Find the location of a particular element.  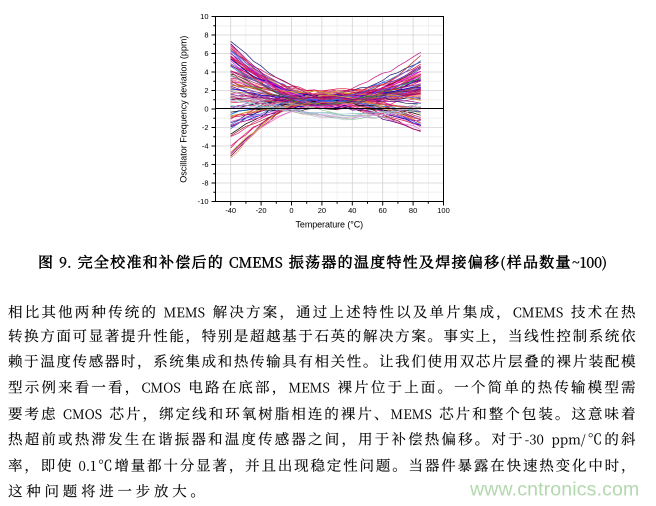

svg-text: 10 is located at coordinates (204, 16).